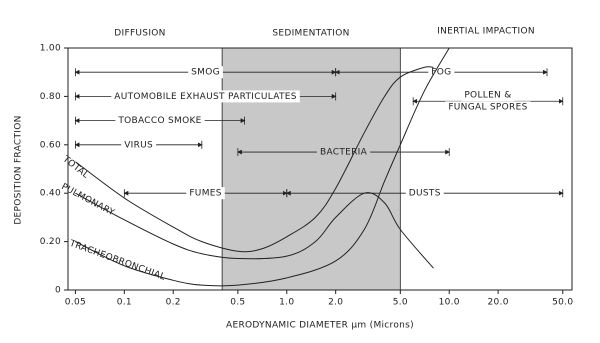 Image resolution: width=600 pixels, height=343 pixels. I want to click on range-label: FOG, so click(441, 73).